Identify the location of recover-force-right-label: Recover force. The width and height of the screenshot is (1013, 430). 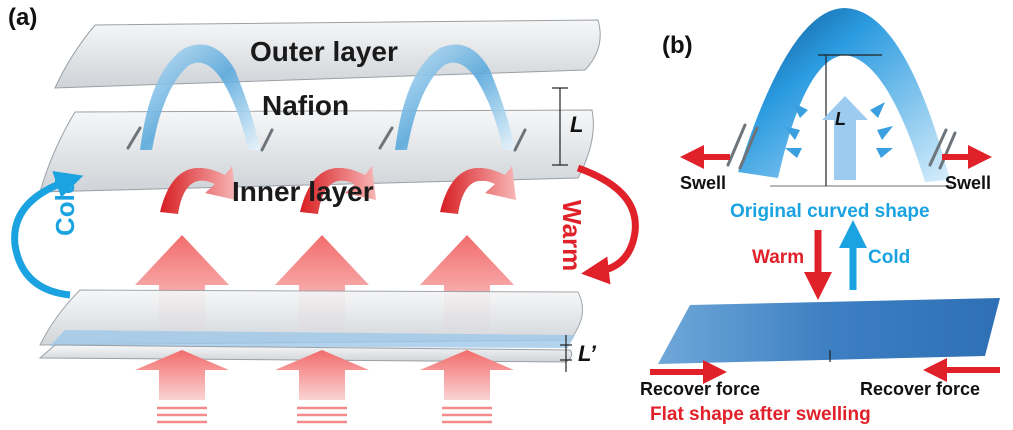
(920, 389).